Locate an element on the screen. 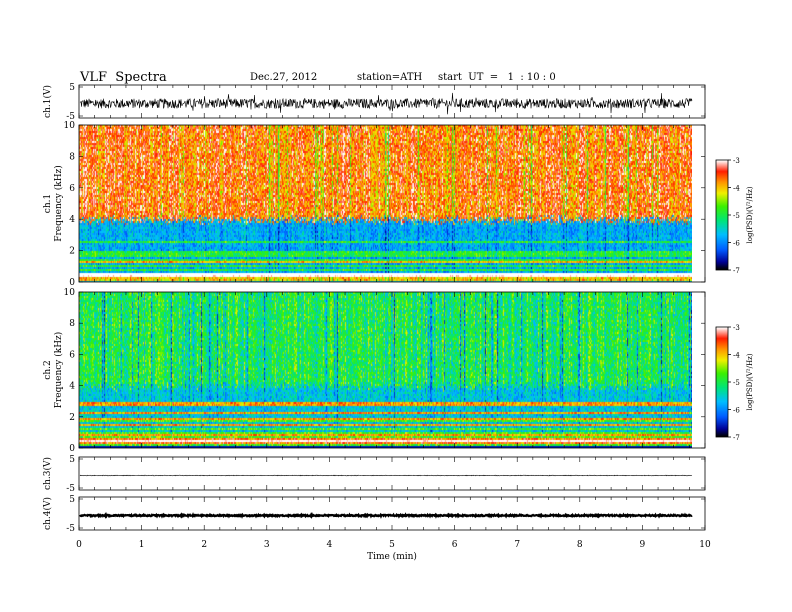  x-tick-label: 8 is located at coordinates (580, 545).